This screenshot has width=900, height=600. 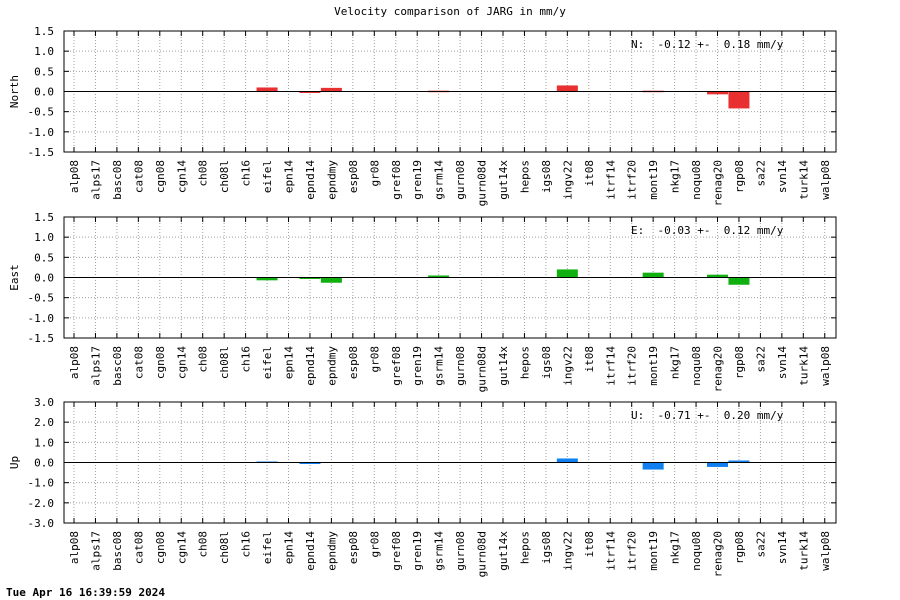 What do you see at coordinates (41, 152) in the screenshot?
I see `y-tick-label: -1.5` at bounding box center [41, 152].